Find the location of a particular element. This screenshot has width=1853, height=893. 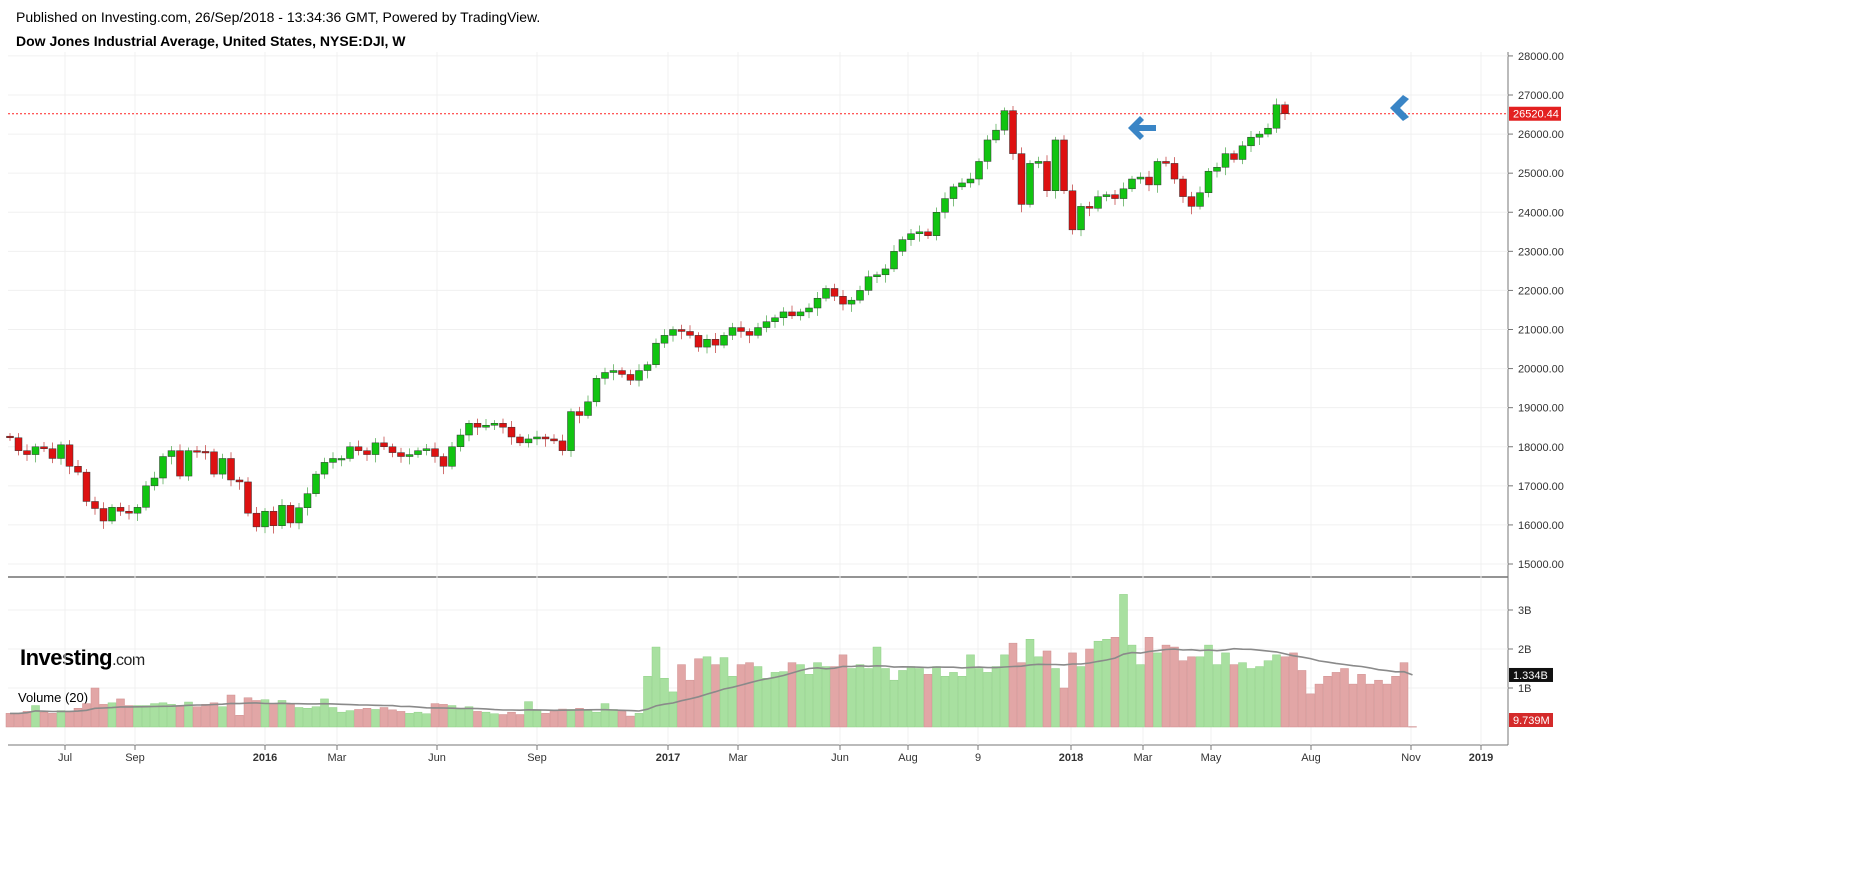

price-tick-label: 18000.00 is located at coordinates (1541, 448).